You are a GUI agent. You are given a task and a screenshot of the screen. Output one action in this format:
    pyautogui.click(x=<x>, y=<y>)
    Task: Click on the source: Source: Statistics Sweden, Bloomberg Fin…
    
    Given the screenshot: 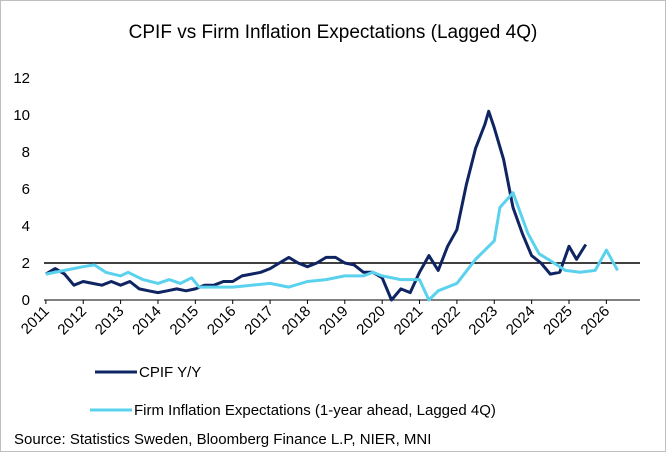 What is the action you would take?
    pyautogui.click(x=222, y=439)
    